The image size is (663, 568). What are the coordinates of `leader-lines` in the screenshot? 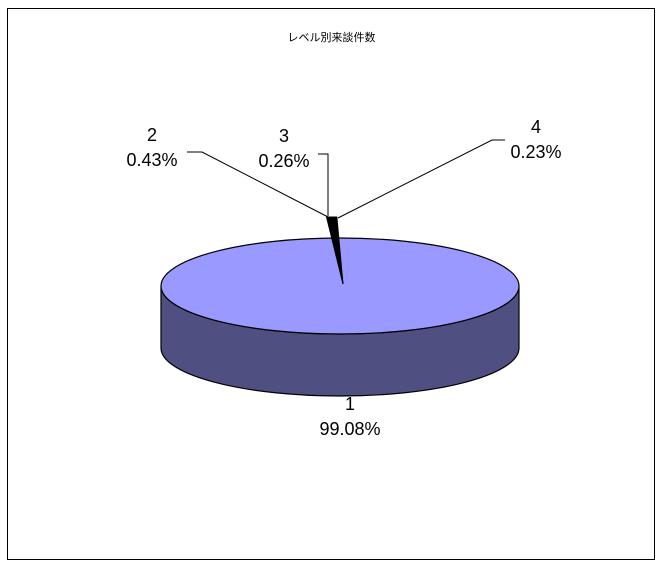 It's located at (346, 179).